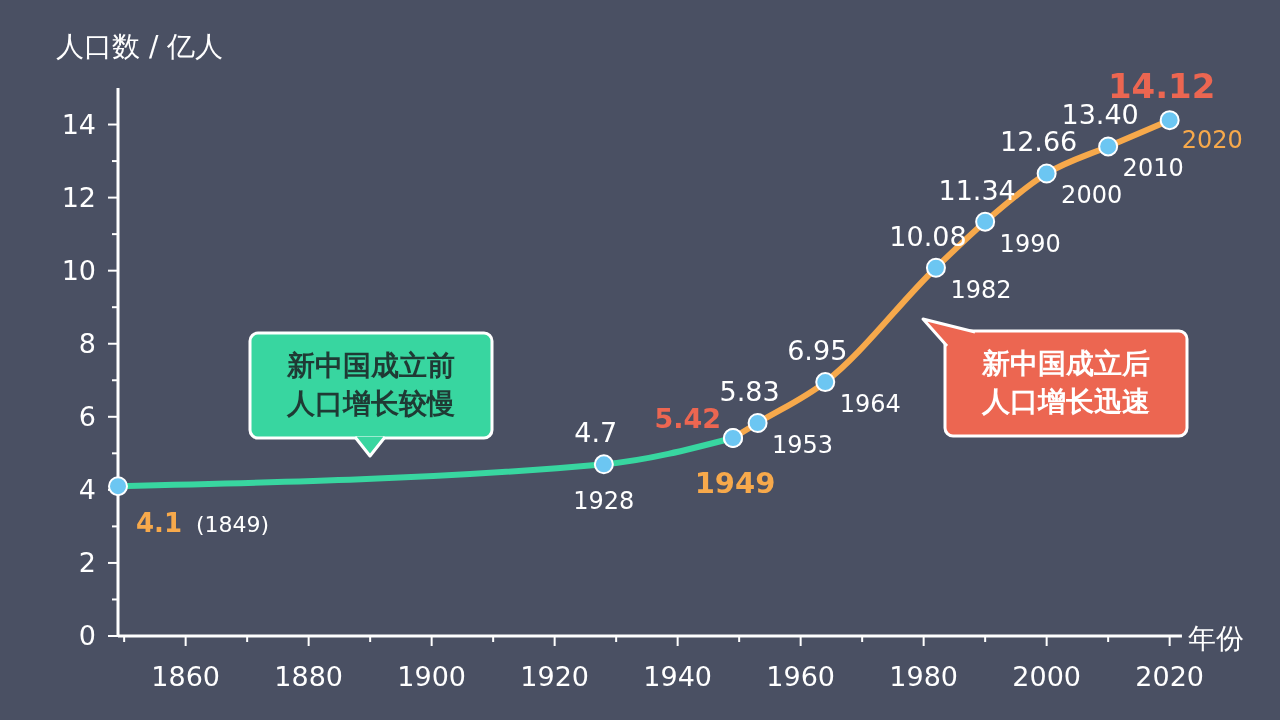  Describe the element at coordinates (555, 676) in the screenshot. I see `x-tick-label: 1920` at that location.